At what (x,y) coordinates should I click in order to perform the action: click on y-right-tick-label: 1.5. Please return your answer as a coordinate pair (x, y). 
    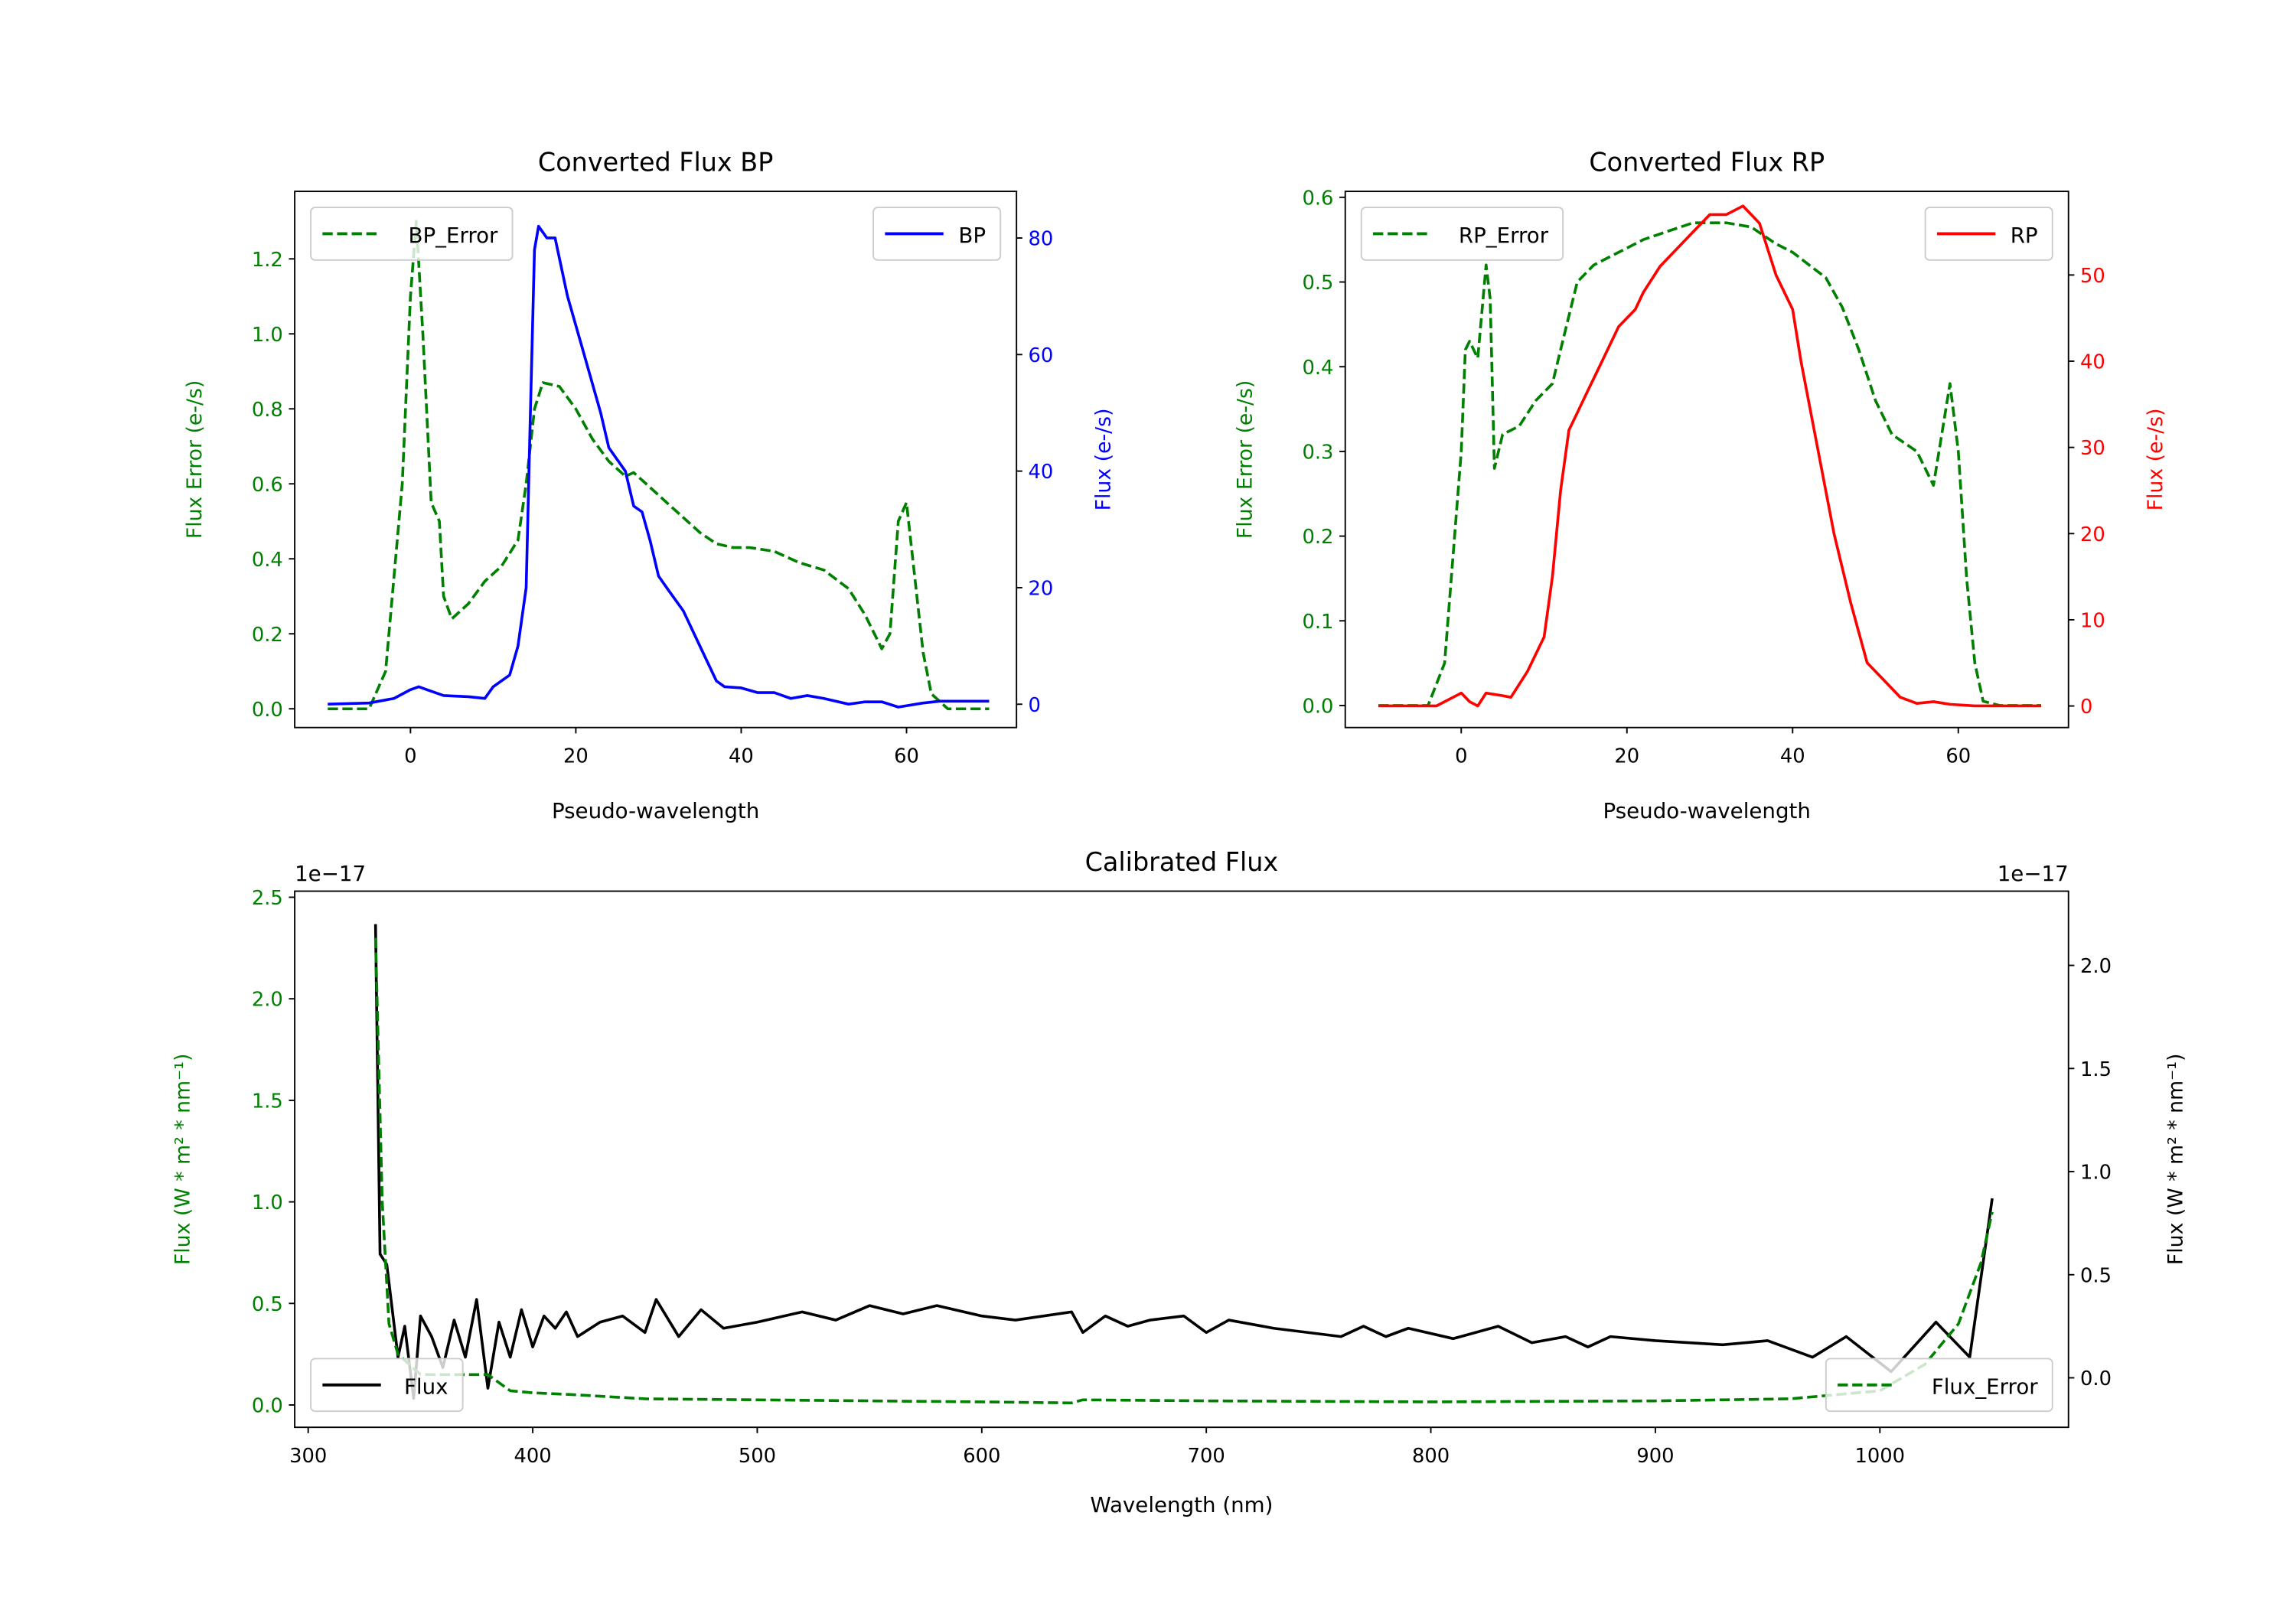
    Looking at the image, I should click on (2096, 1070).